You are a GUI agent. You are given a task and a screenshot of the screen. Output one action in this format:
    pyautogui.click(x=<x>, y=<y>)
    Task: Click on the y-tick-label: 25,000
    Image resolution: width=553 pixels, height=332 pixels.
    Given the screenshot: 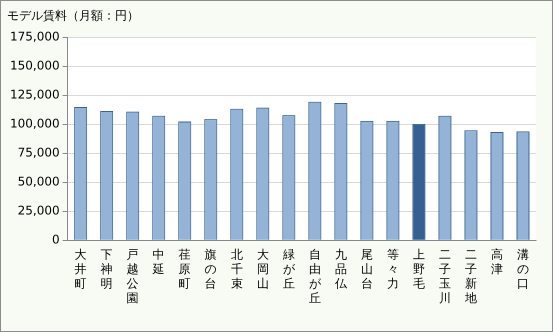 What is the action you would take?
    pyautogui.click(x=39, y=211)
    